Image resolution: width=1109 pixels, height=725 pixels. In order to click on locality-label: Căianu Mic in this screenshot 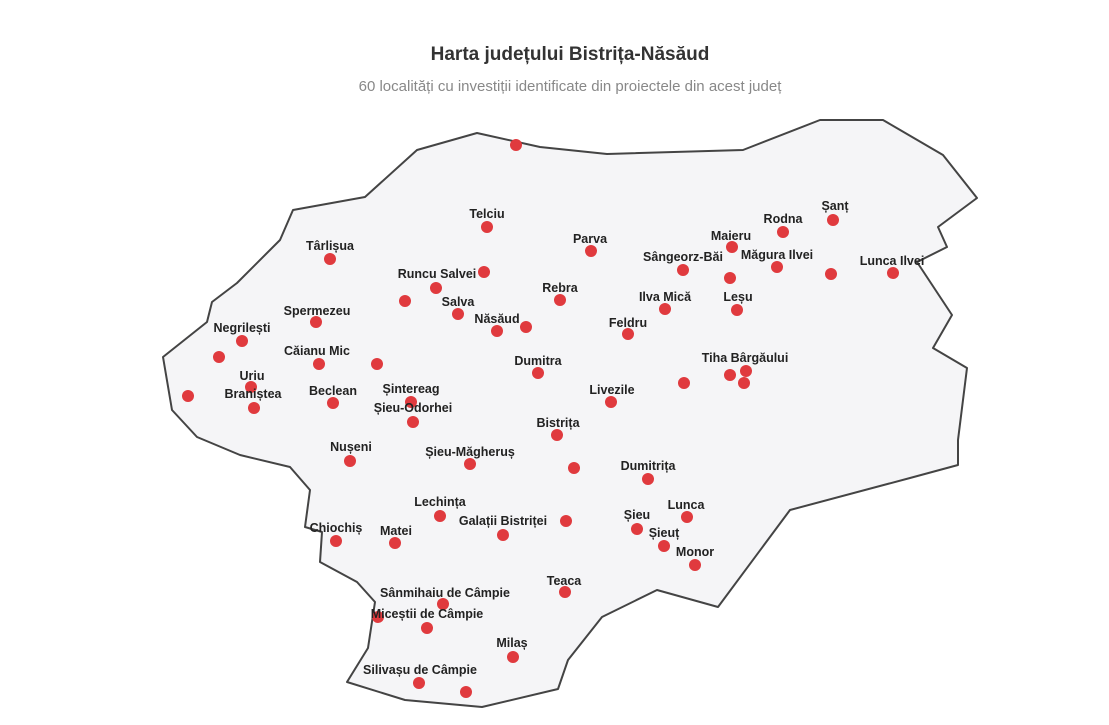, I will do `click(317, 351)`.